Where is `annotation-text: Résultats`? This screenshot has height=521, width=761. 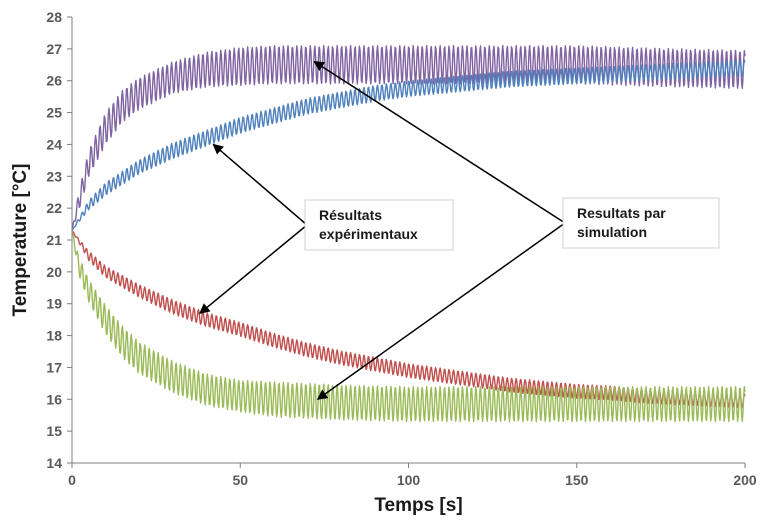
annotation-text: Résultats is located at coordinates (350, 215).